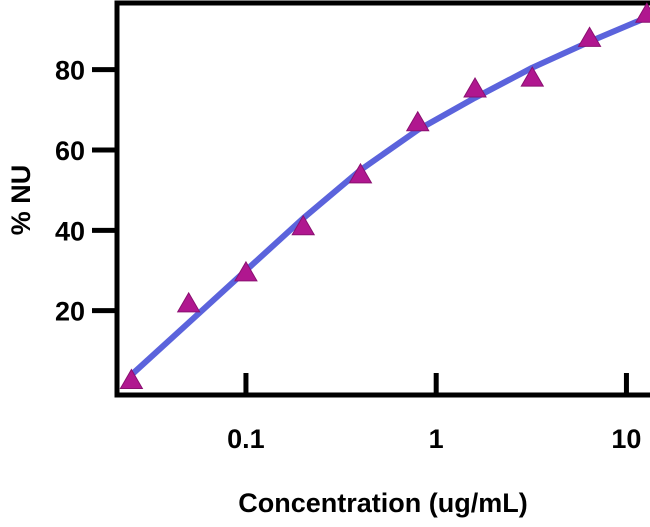 This screenshot has width=650, height=527. Describe the element at coordinates (70, 71) in the screenshot. I see `y-tick-label: 80` at that location.